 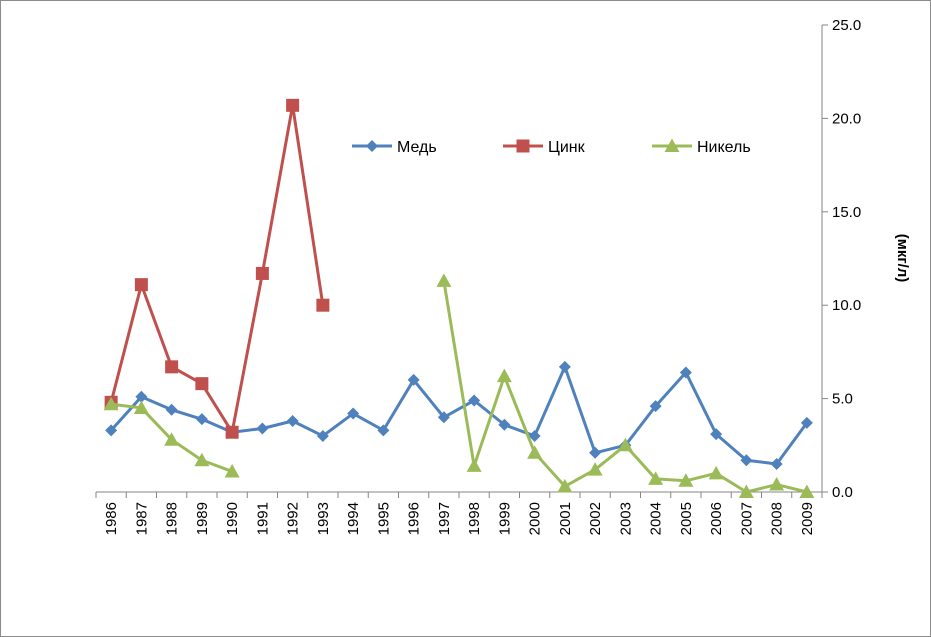 I want to click on legend-label: Цинк, so click(x=567, y=147).